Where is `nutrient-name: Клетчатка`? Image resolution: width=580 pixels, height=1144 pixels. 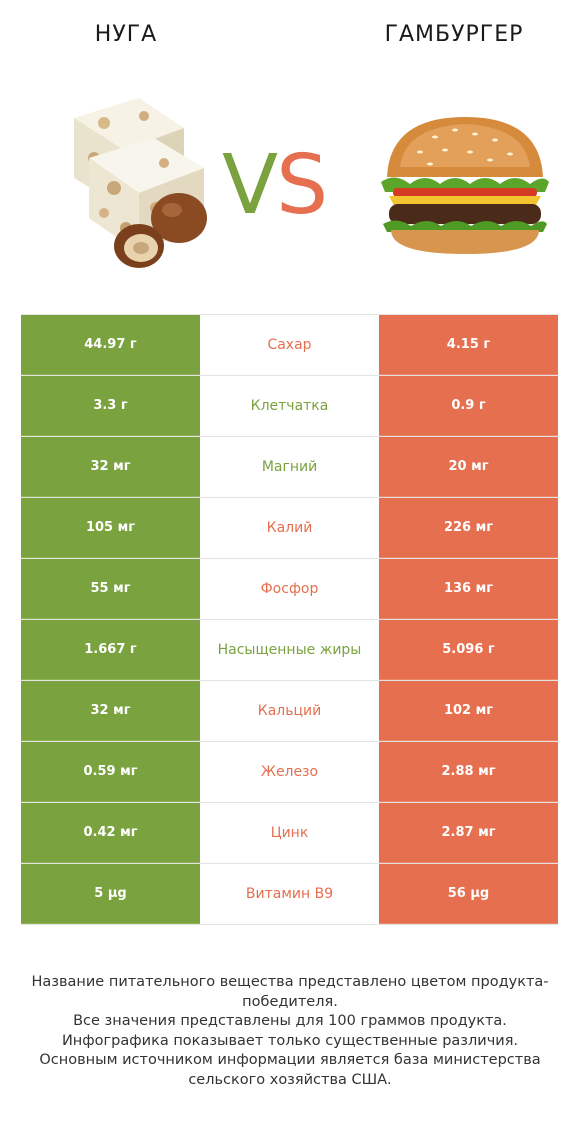
nutrient-name: Клетчатка is located at coordinates (289, 406).